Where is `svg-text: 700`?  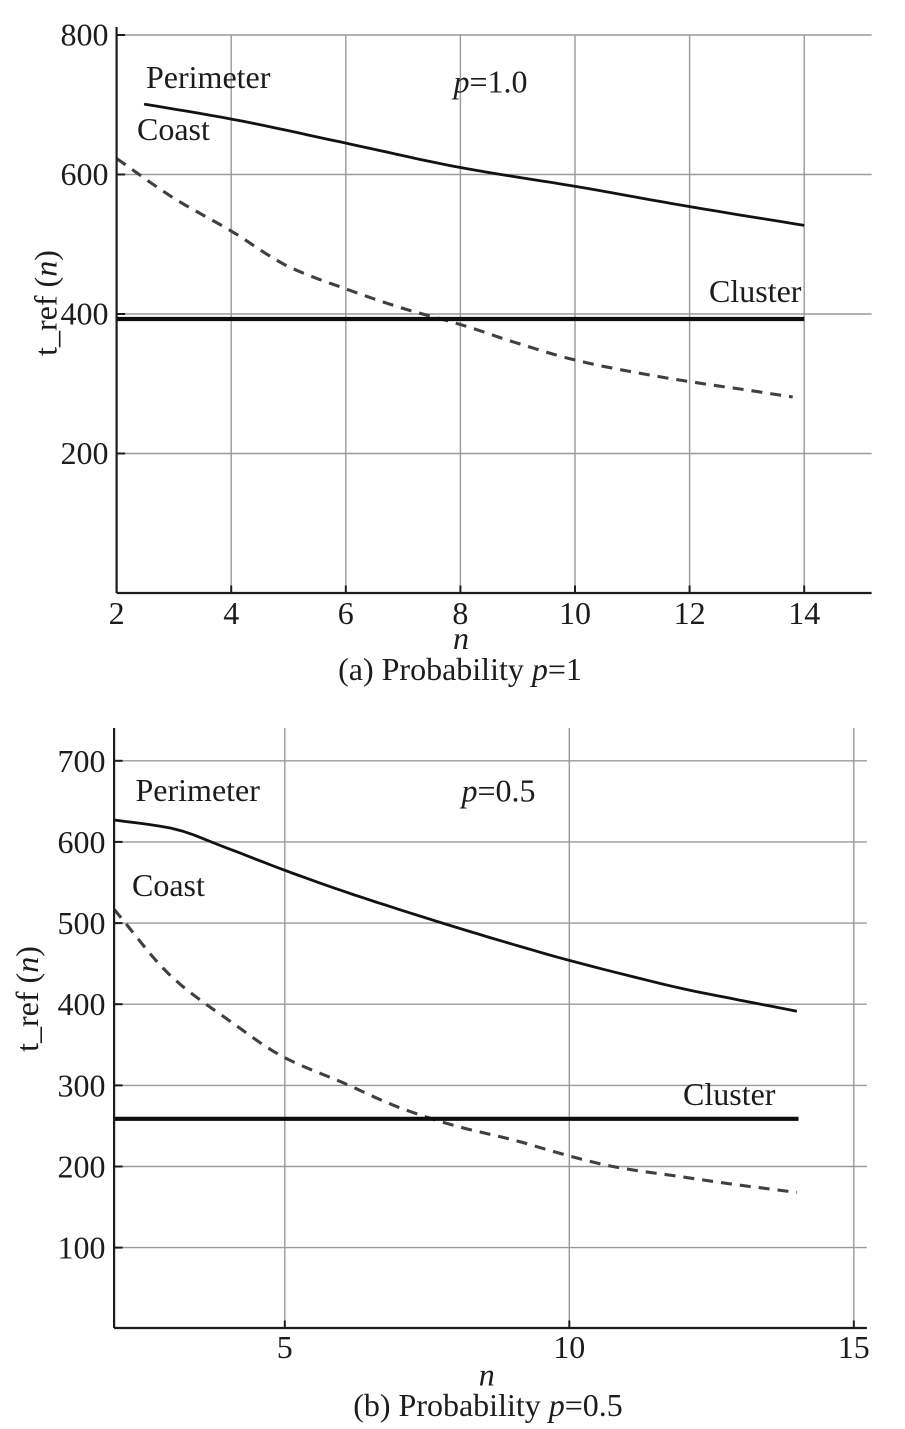 svg-text: 700 is located at coordinates (82, 761).